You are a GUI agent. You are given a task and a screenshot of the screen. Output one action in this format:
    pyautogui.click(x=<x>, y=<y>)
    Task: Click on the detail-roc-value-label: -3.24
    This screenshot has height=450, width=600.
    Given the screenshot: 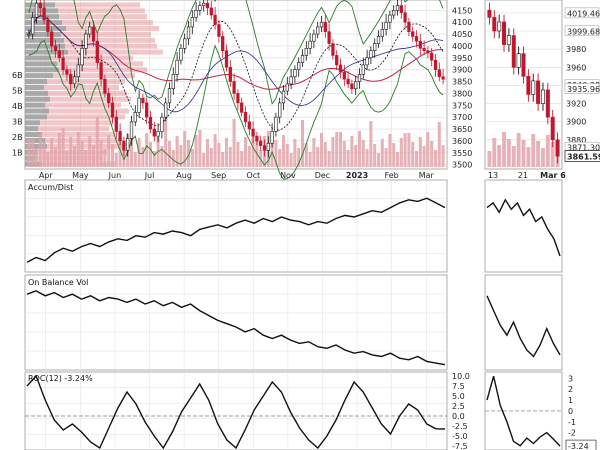 What is the action you would take?
    pyautogui.click(x=578, y=446)
    